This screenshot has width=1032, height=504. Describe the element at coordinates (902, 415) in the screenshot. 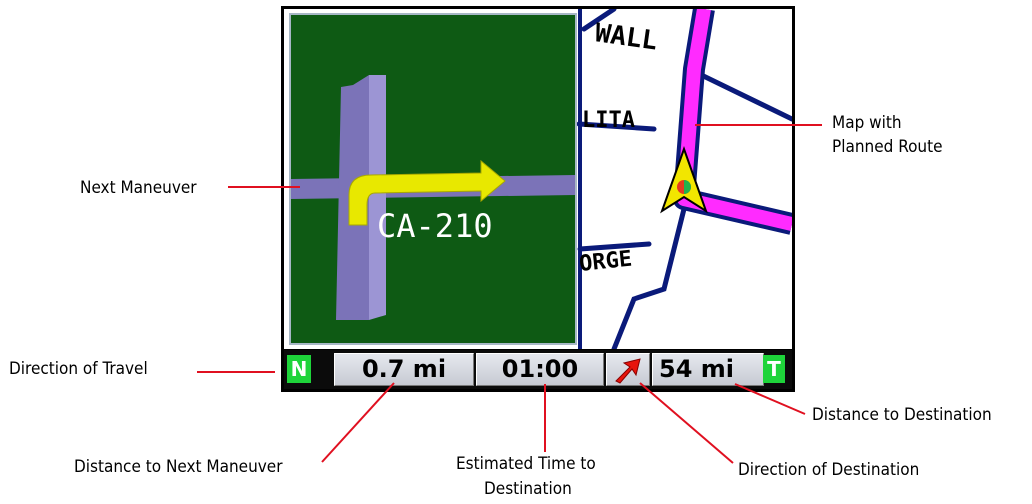

I see `callout-distance-dest: Distance to Destination` at that location.